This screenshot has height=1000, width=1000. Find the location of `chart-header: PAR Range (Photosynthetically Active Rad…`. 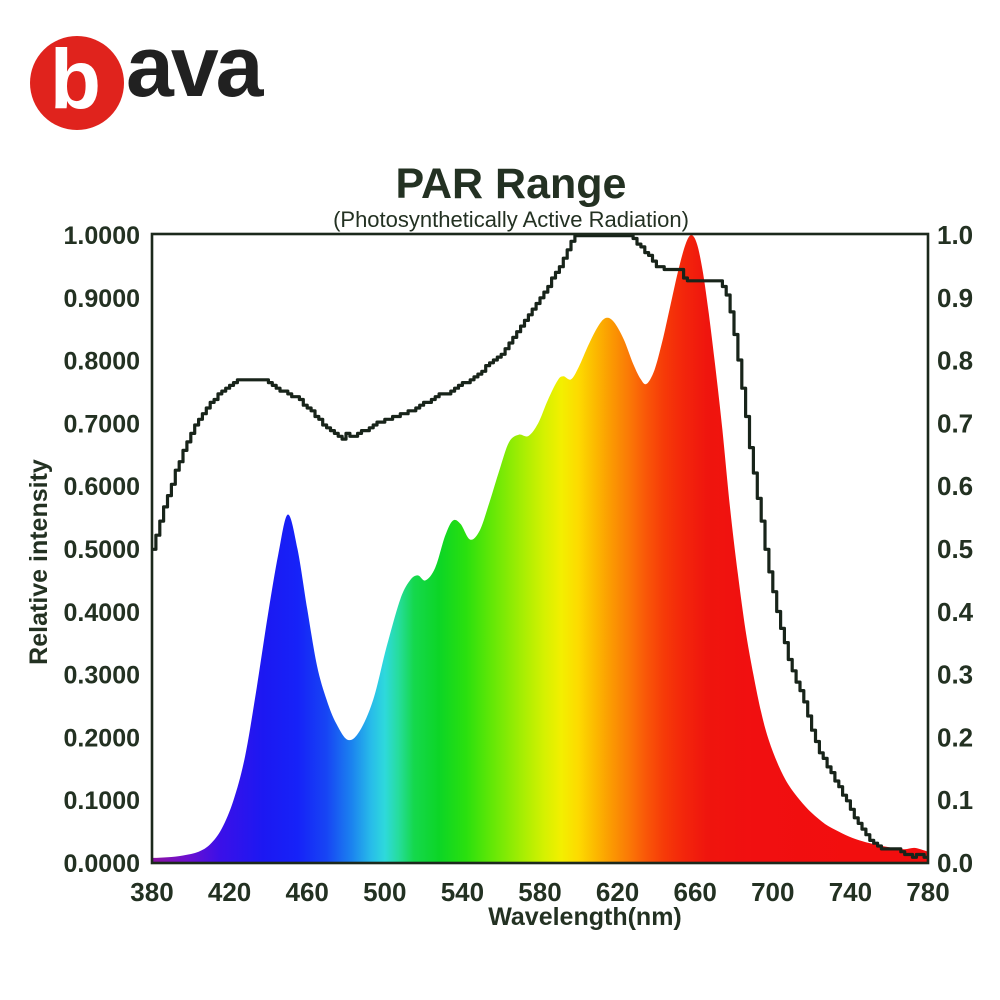

chart-header: PAR Range (Photosynthetically Active Rad… is located at coordinates (500, 196).